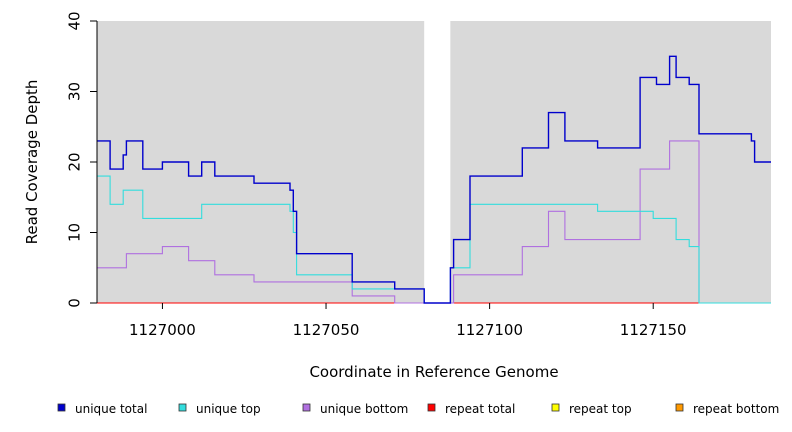 The width and height of the screenshot is (792, 432). I want to click on legend-label-unique-top: unique top, so click(228, 409).